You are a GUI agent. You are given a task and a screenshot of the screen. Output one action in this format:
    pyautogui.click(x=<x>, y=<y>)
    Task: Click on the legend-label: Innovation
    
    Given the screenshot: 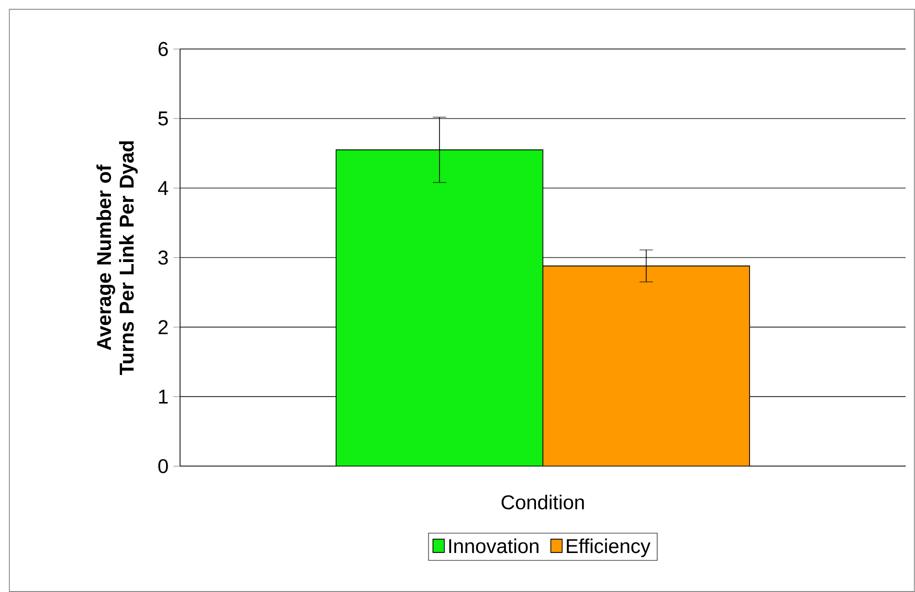 What is the action you would take?
    pyautogui.click(x=493, y=546)
    